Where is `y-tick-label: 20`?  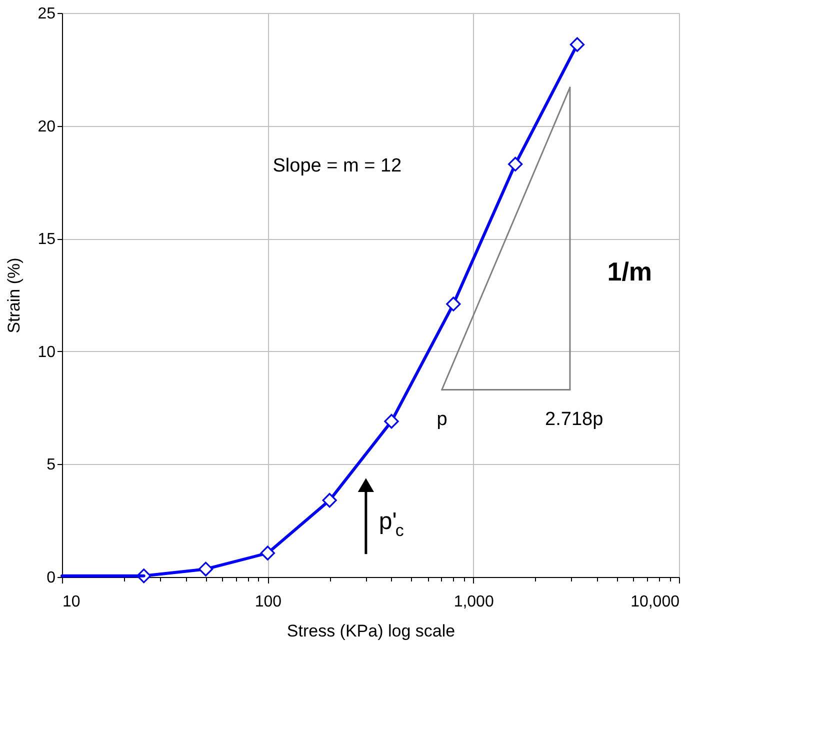 y-tick-label: 20 is located at coordinates (47, 127).